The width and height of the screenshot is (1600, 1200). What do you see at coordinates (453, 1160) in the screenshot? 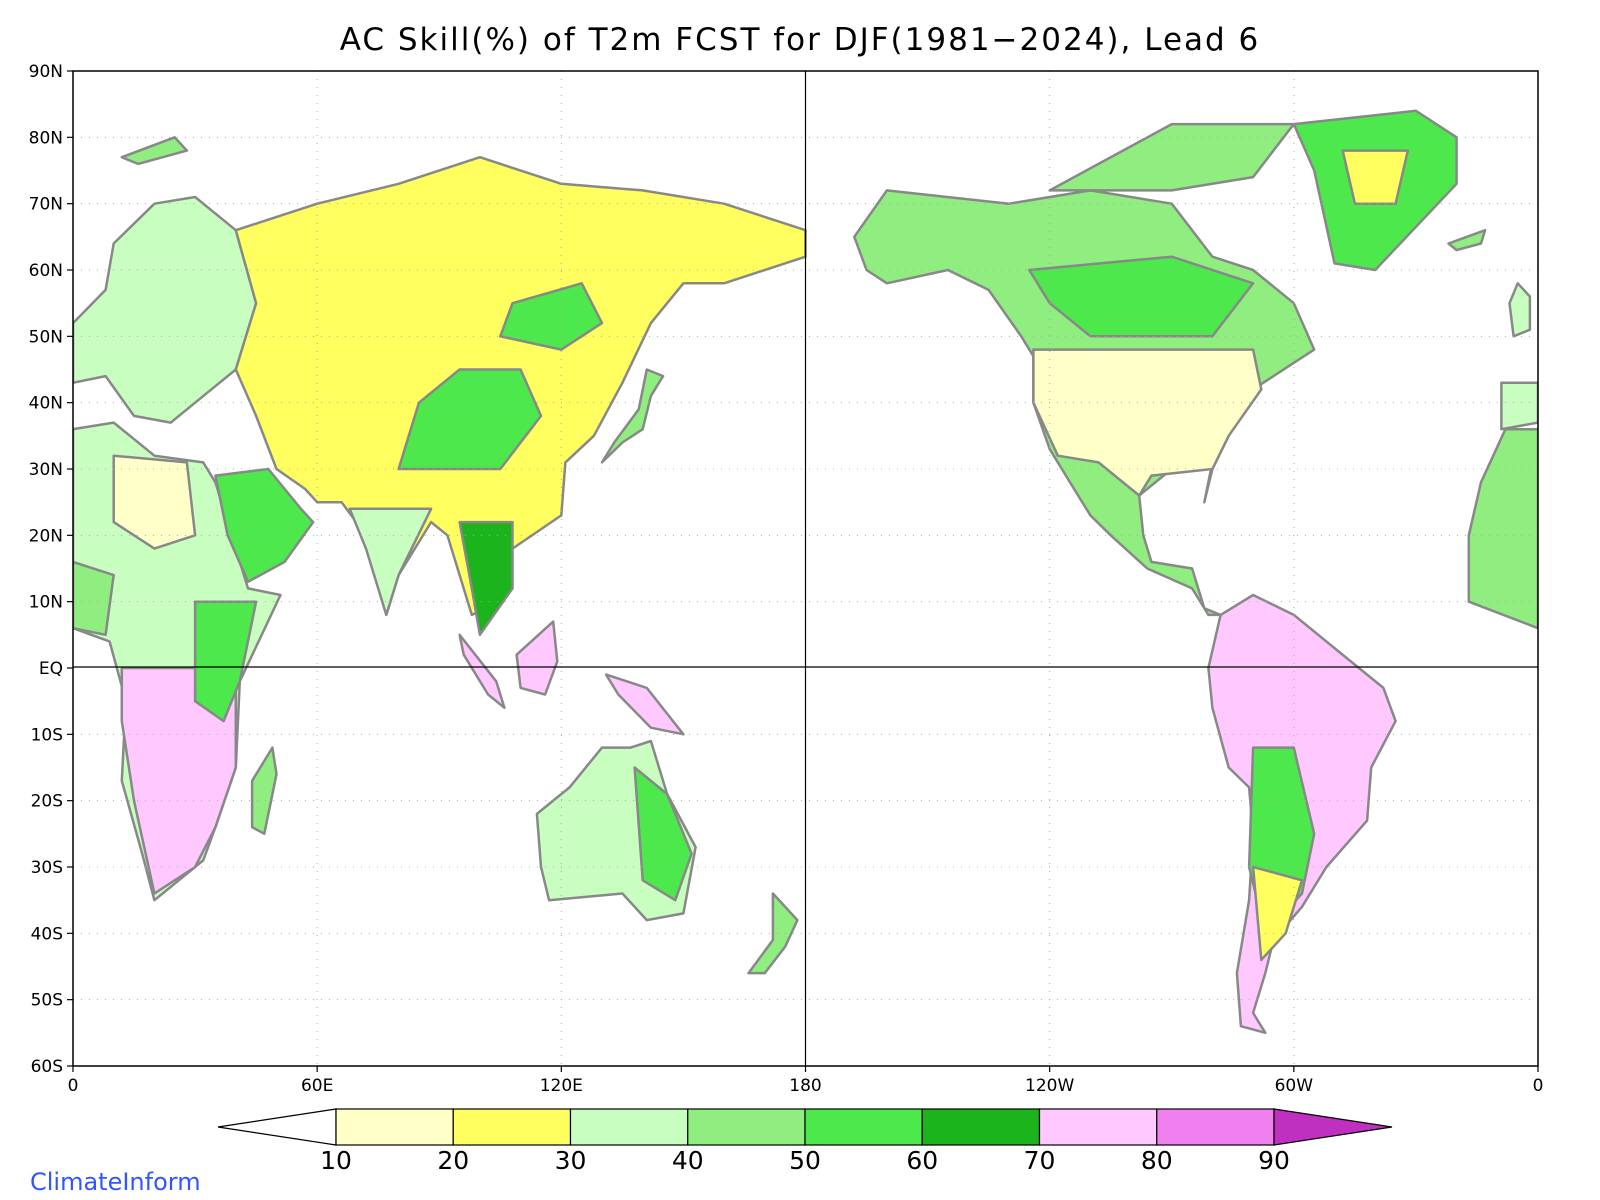
I see `colorbar-tick-label: 20` at bounding box center [453, 1160].